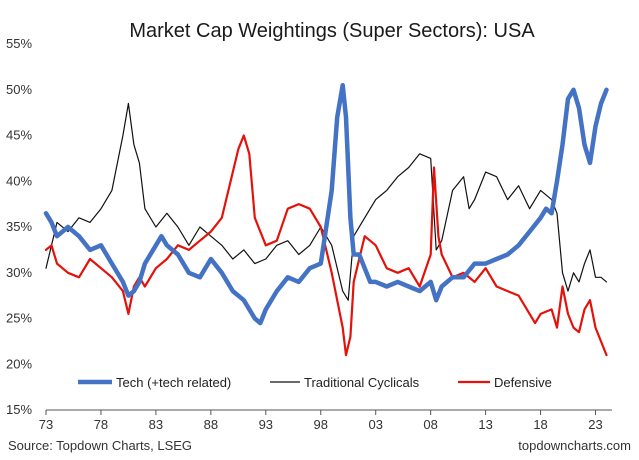  Describe the element at coordinates (19, 318) in the screenshot. I see `y-tick-label: 25%` at that location.